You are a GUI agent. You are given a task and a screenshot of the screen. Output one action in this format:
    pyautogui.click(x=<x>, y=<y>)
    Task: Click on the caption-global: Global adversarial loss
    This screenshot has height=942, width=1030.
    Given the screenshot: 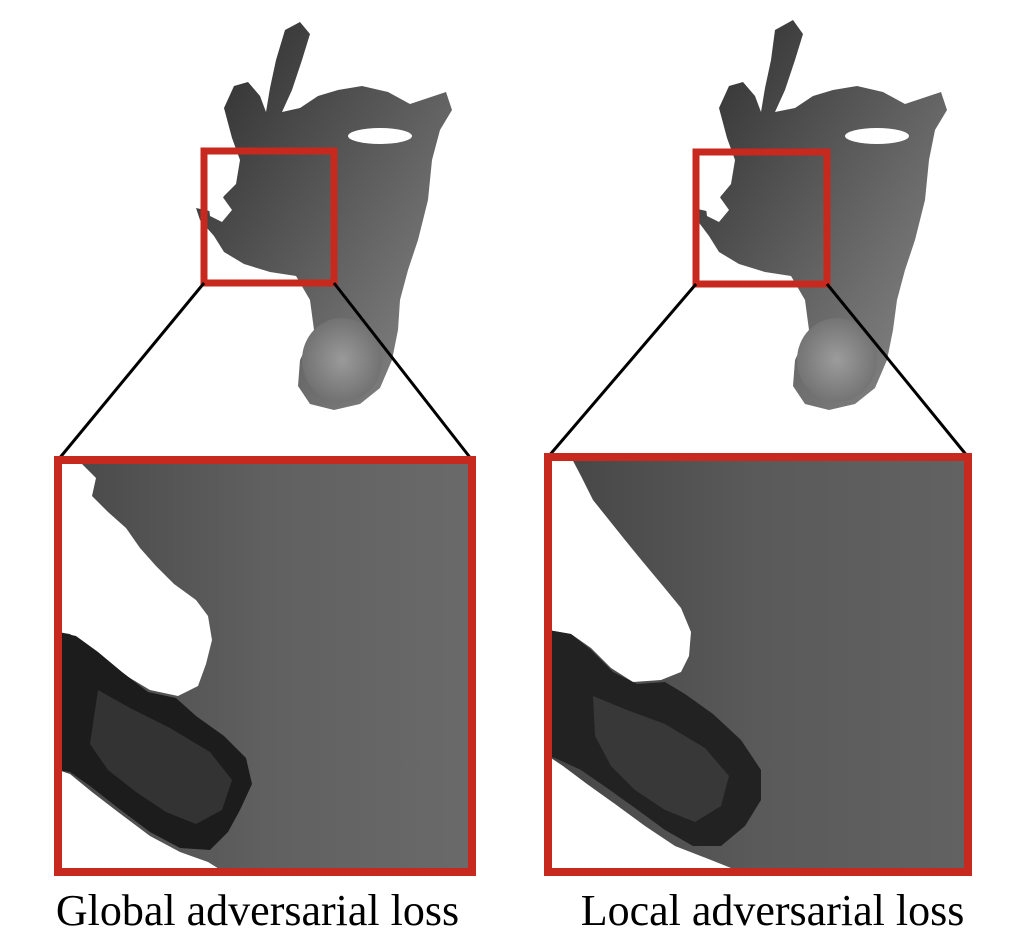 What is the action you would take?
    pyautogui.click(x=257, y=910)
    